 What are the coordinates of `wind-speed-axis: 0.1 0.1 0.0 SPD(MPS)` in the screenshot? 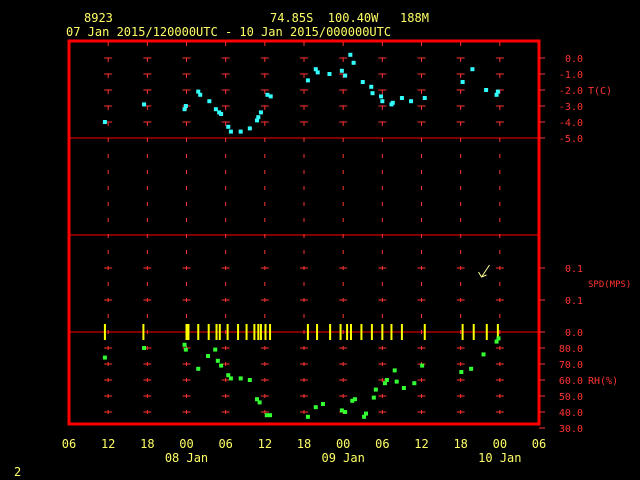 It's located at (585, 301).